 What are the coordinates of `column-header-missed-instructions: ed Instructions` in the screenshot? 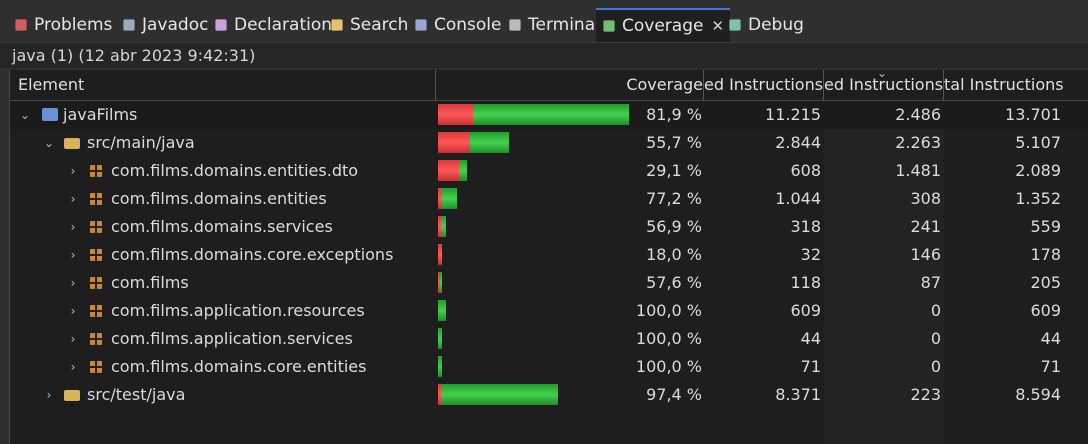 It's located at (884, 85).